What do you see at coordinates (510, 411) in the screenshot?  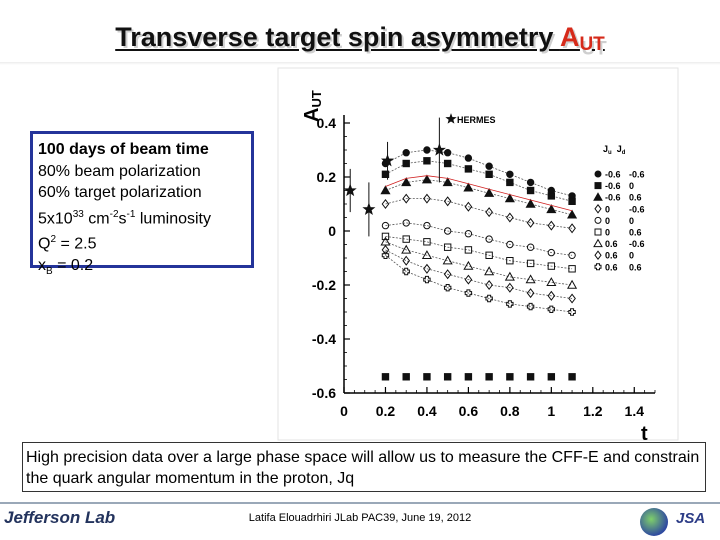 I see `x-tick-label: 0.8` at bounding box center [510, 411].